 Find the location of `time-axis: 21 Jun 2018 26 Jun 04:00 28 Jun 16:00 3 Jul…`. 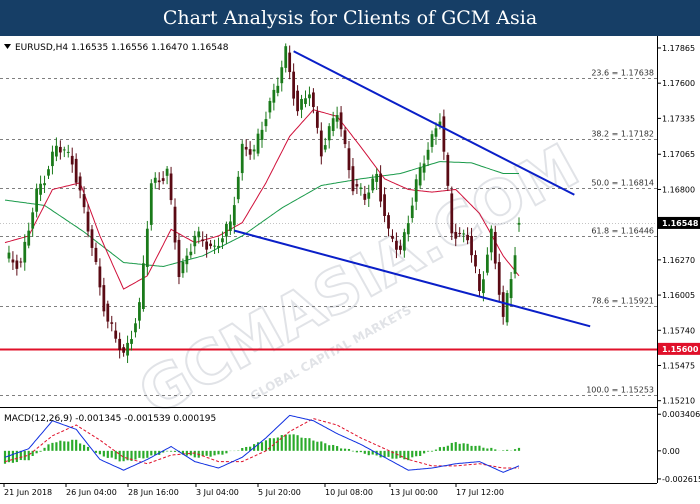

time-axis: 21 Jun 2018 26 Jun 04:00 28 Jun 16:00 3 Jul… is located at coordinates (253, 490).